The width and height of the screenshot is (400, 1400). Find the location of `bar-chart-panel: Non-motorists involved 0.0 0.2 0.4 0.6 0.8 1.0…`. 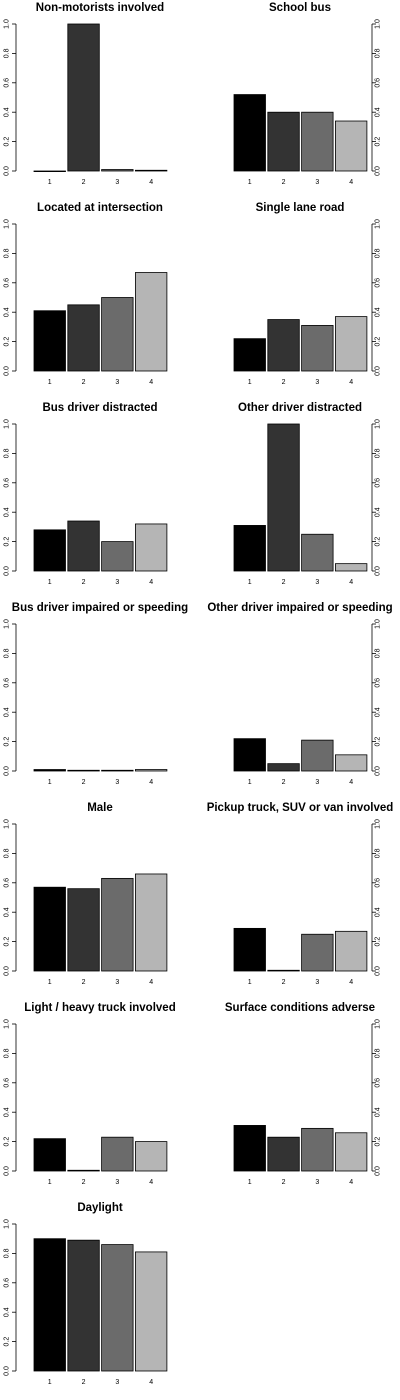

bar-chart-panel: Non-motorists involved 0.0 0.2 0.4 0.6 0.8 1.0… is located at coordinates (86, 94).